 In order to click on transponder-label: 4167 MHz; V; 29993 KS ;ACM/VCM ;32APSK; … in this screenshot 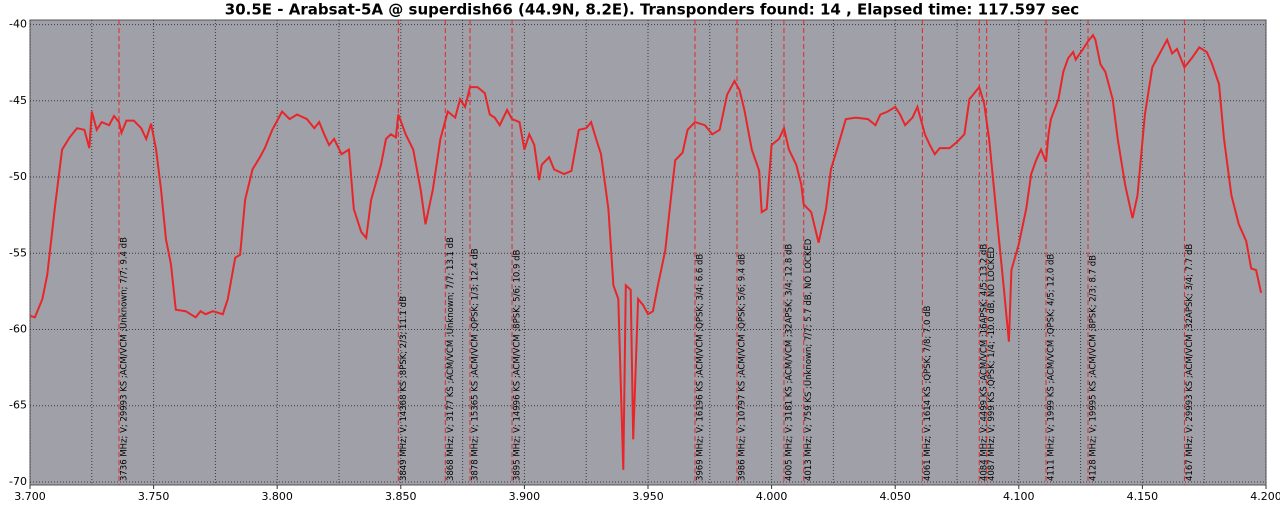, I will do `click(1190, 362)`.